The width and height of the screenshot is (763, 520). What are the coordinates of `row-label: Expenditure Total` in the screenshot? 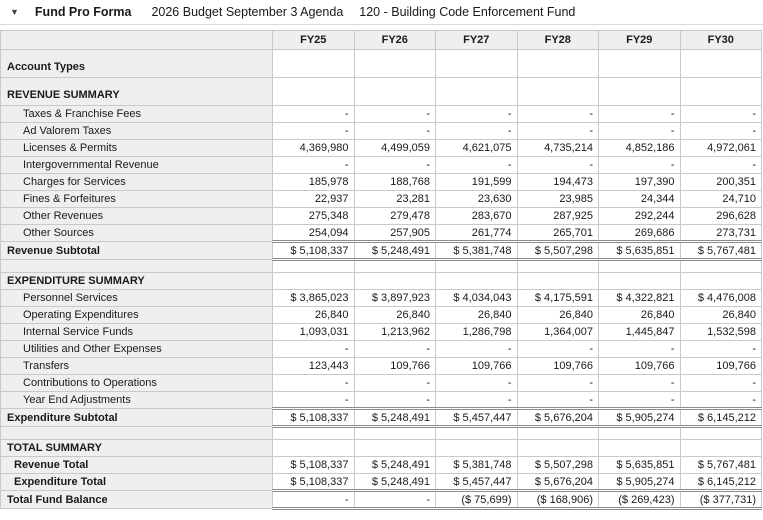 It's located at (136, 482).